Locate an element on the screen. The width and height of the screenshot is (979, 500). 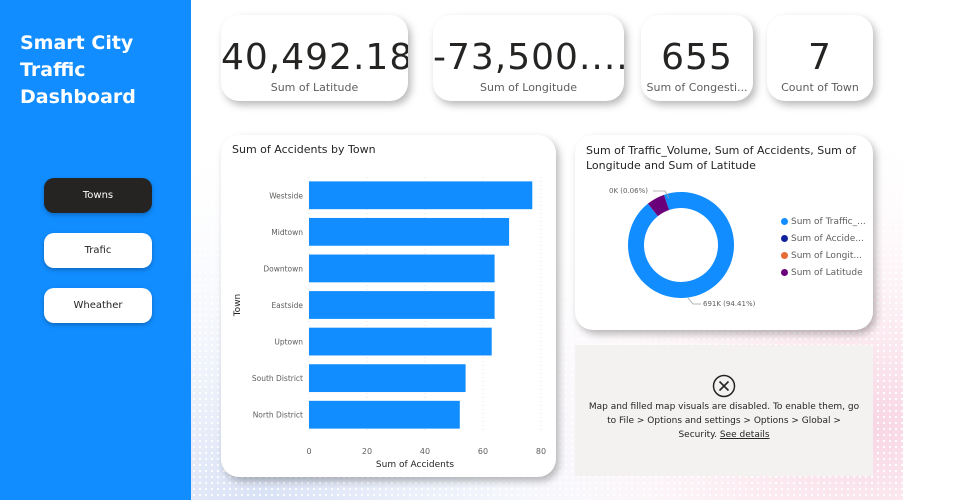
nav-button-towns: Towns is located at coordinates (98, 195).